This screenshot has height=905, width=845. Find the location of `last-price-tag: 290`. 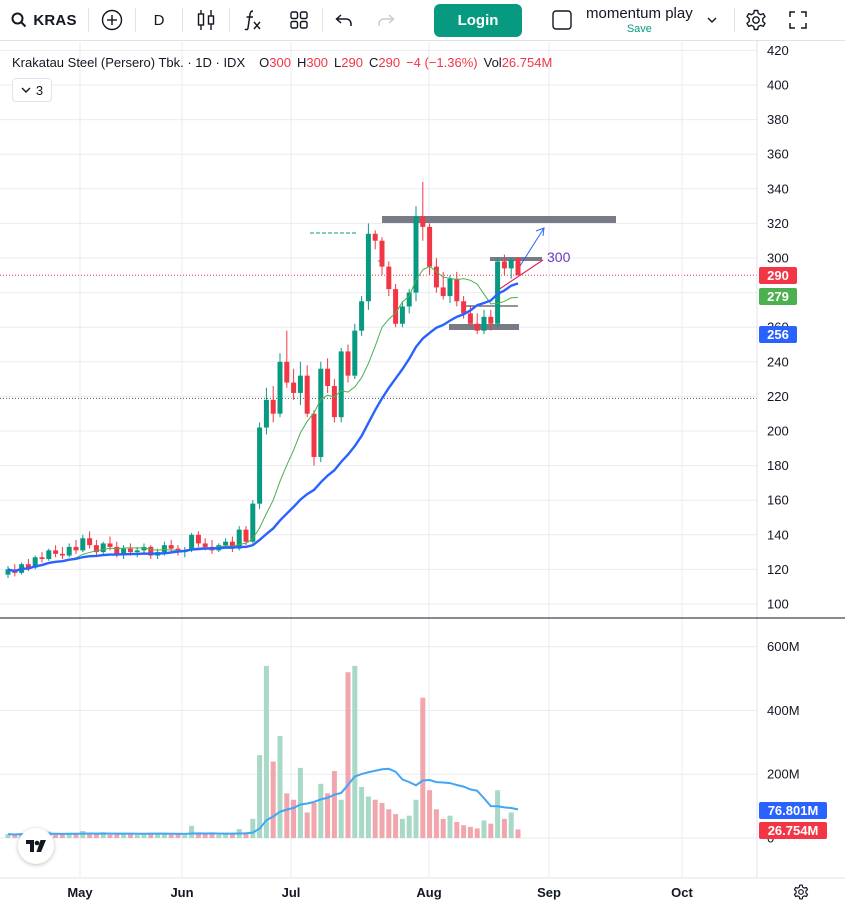

last-price-tag: 290 is located at coordinates (778, 275).